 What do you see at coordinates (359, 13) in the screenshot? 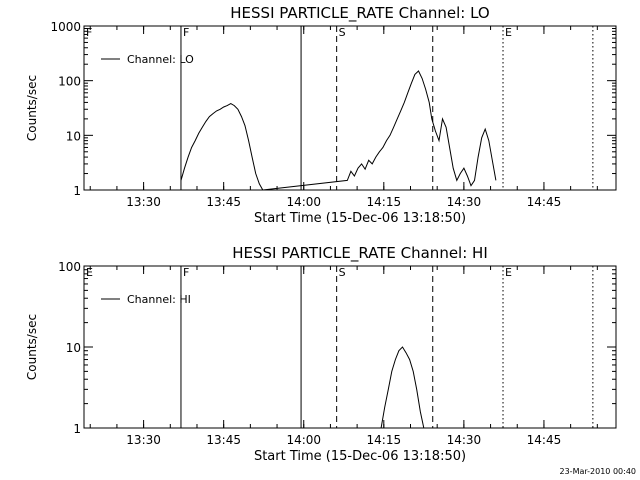
I see `chart-title: HESSI PARTICLE_RATE Channel: LO` at bounding box center [359, 13].